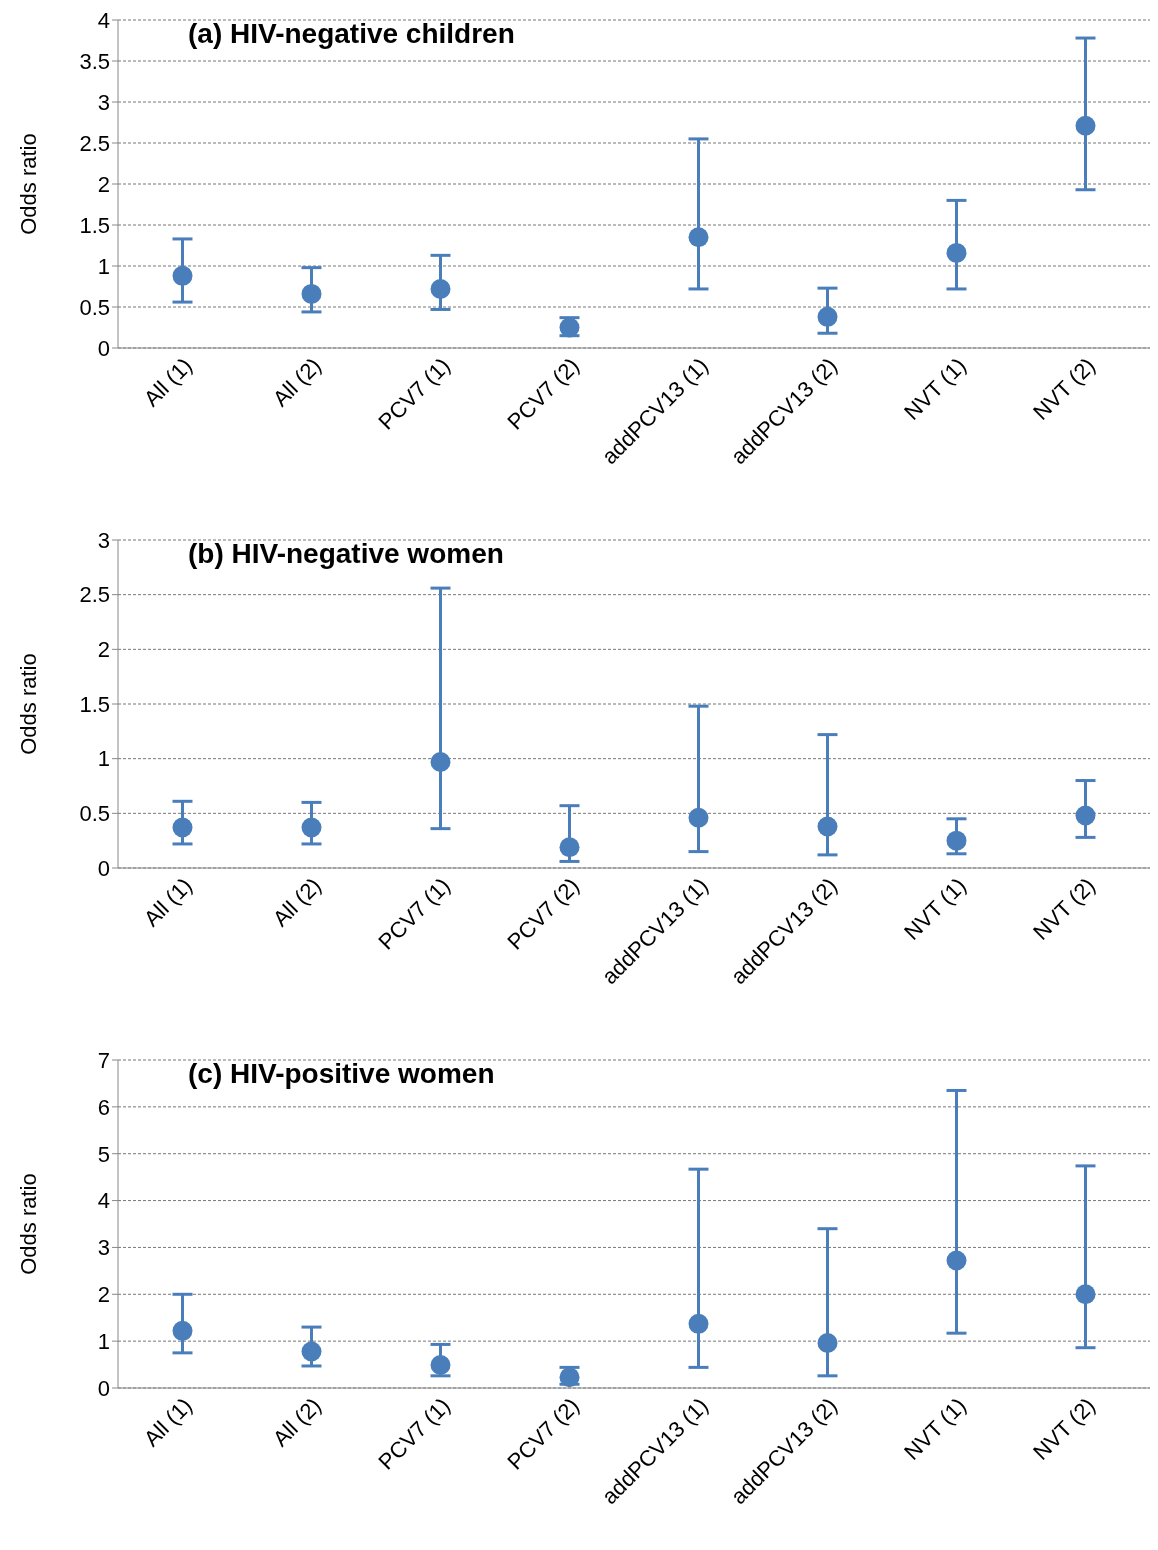 This screenshot has width=1158, height=1550. Describe the element at coordinates (103, 1154) in the screenshot. I see `y-tick-label: 5` at that location.